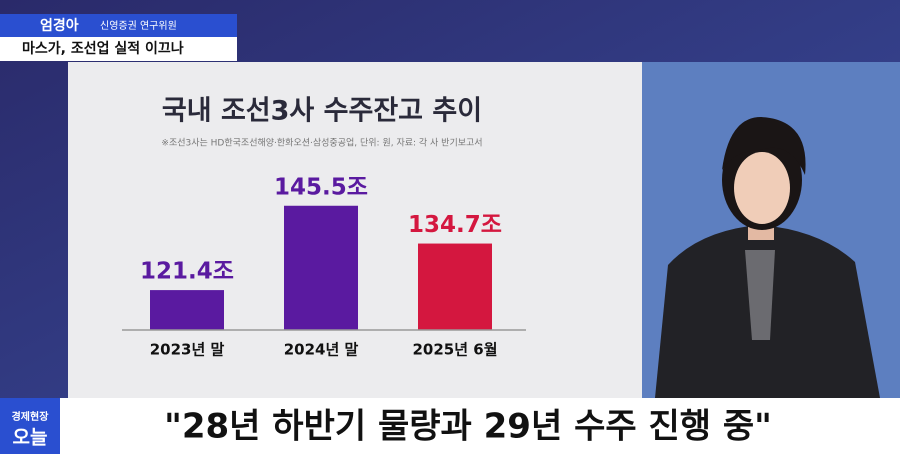 Image resolution: width=900 pixels, height=454 pixels. What do you see at coordinates (322, 111) in the screenshot?
I see `chart-title: 국내 조선3사 수주잔고 추이` at bounding box center [322, 111].